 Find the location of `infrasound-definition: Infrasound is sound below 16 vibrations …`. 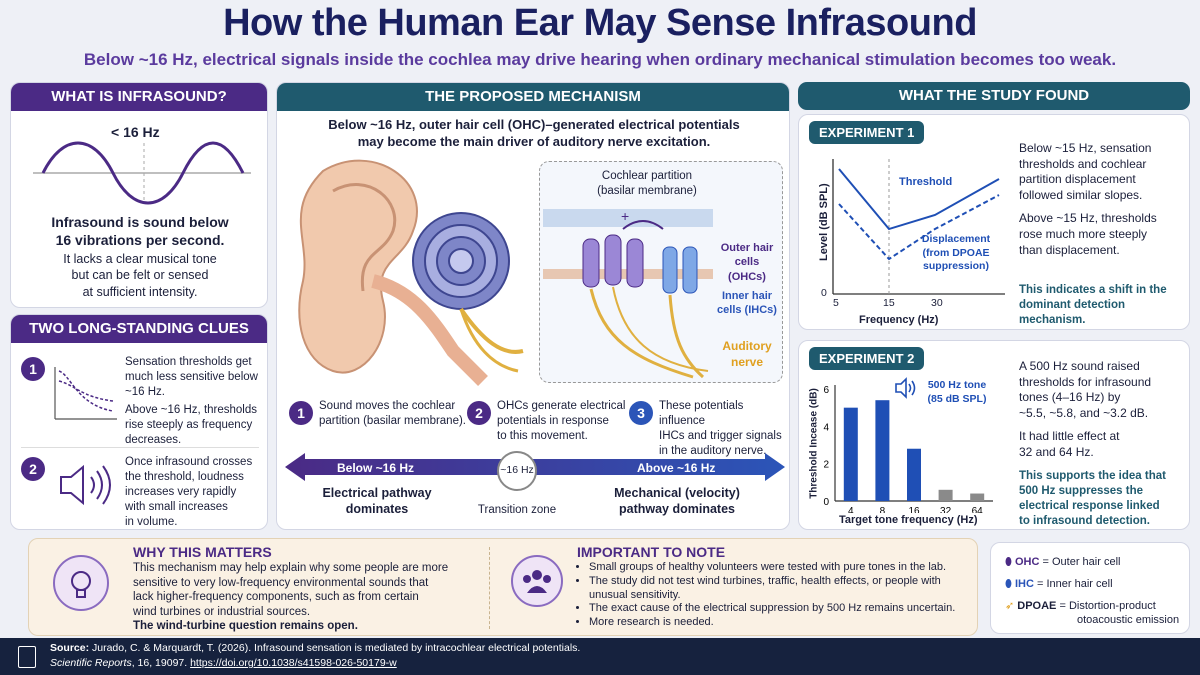

infrasound-definition: Infrasound is sound below 16 vibrations … is located at coordinates (140, 231).